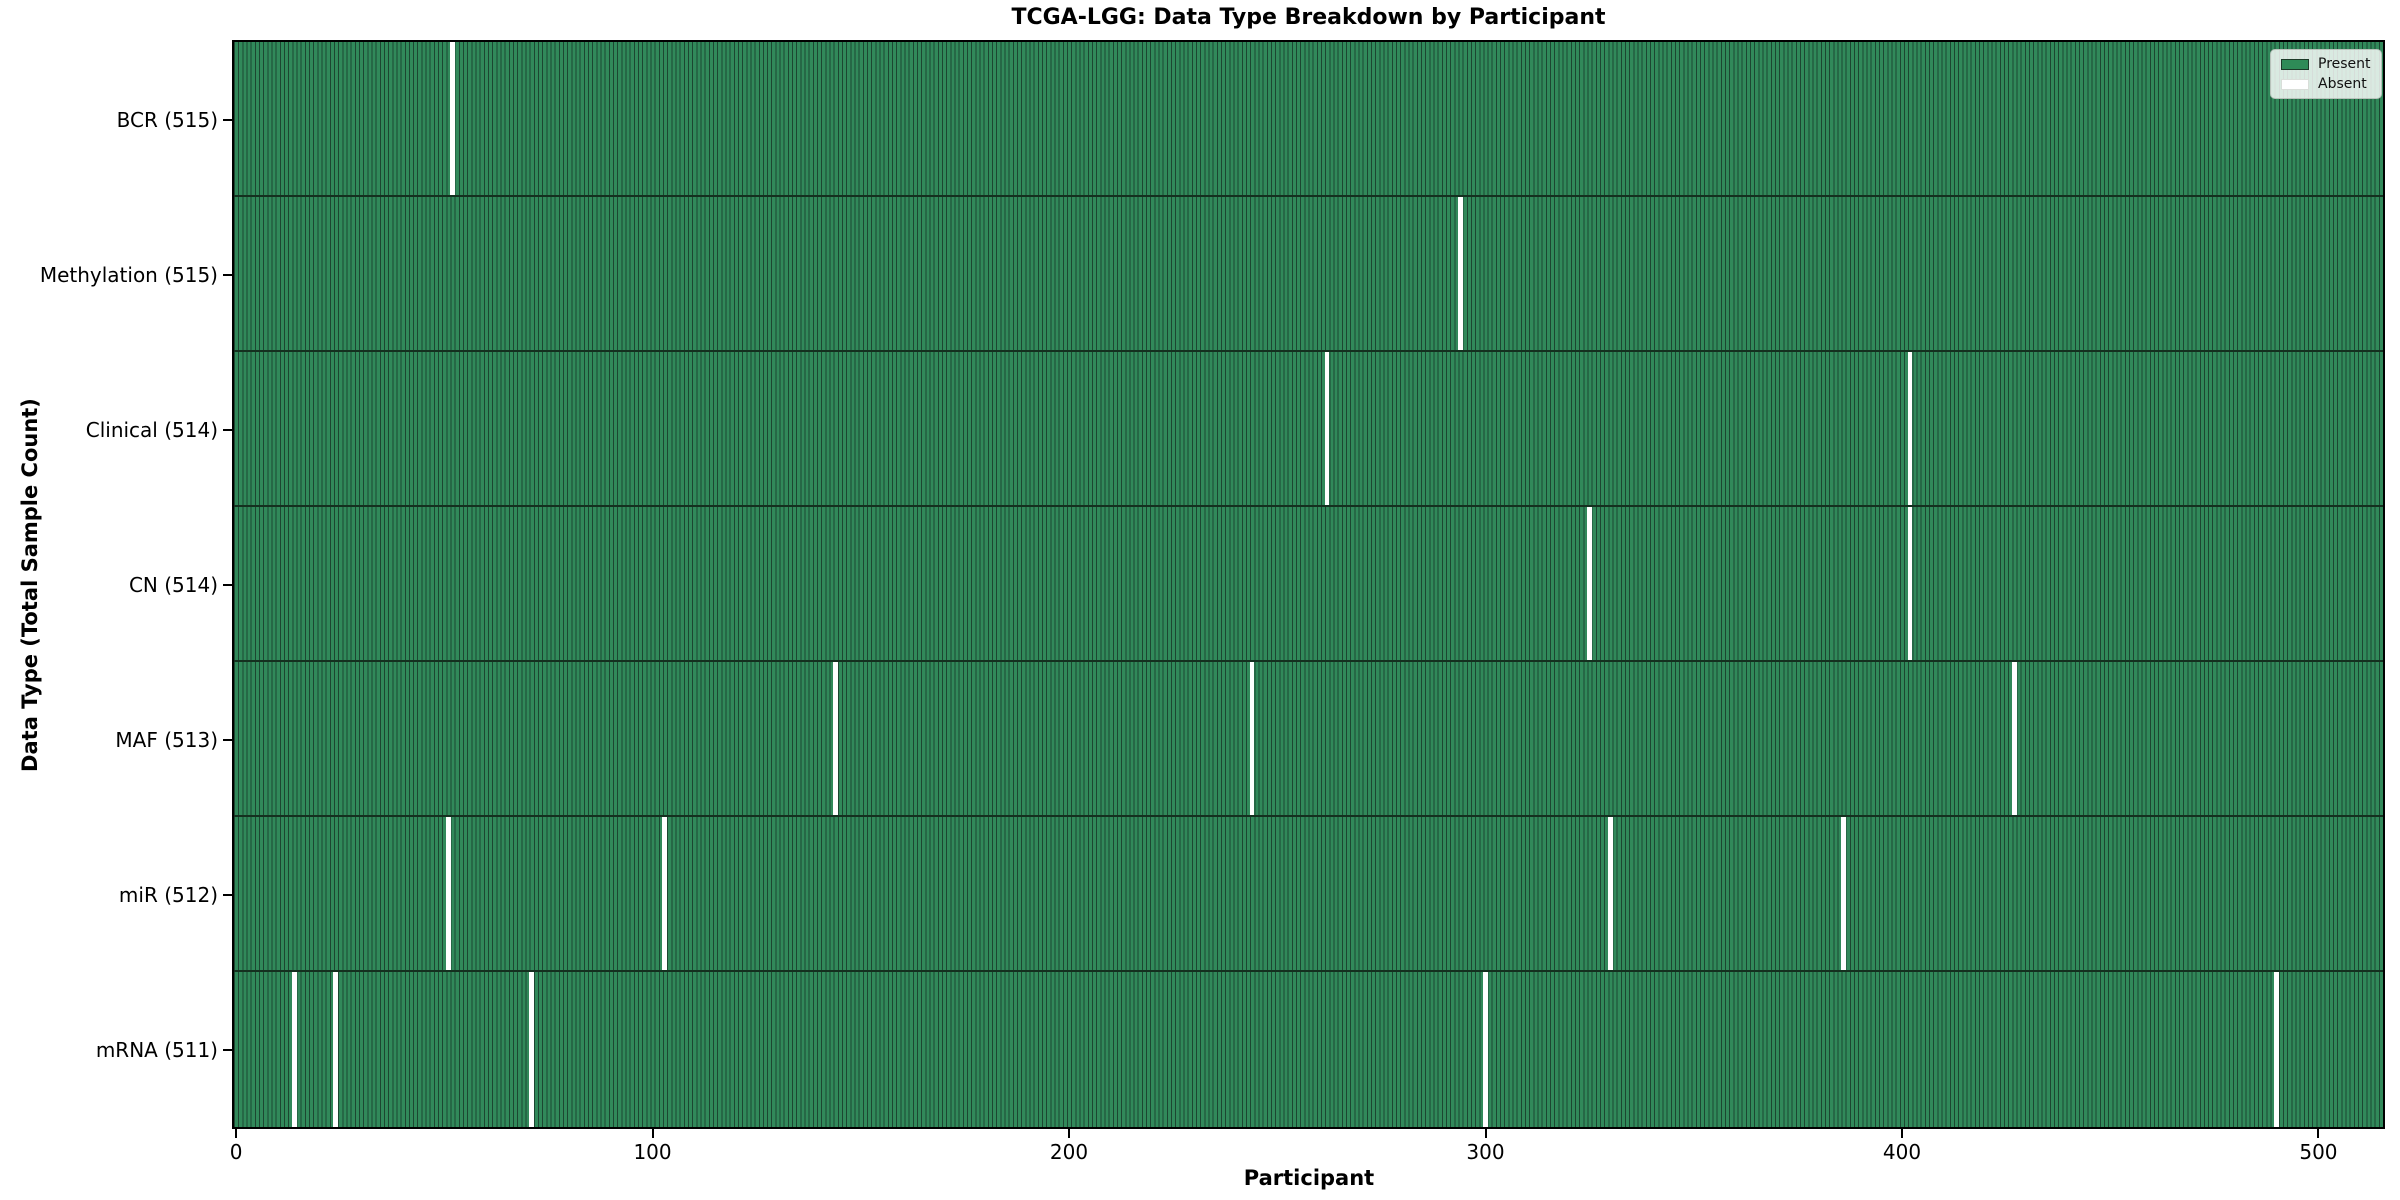 The image size is (2400, 1200). What do you see at coordinates (1308, 119) in the screenshot?
I see `heatmap-row-bcr` at bounding box center [1308, 119].